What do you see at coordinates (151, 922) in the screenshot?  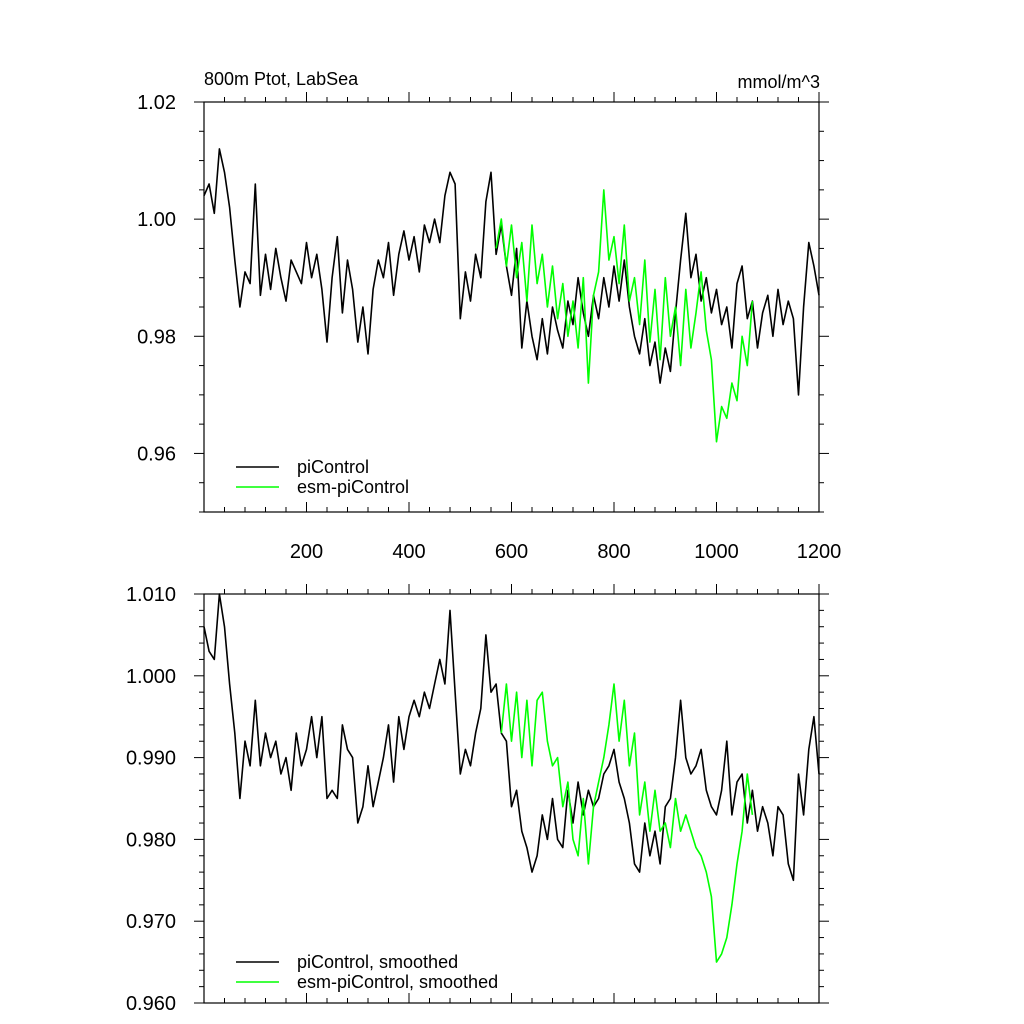 I see `y-tick-label: 0.970` at bounding box center [151, 922].